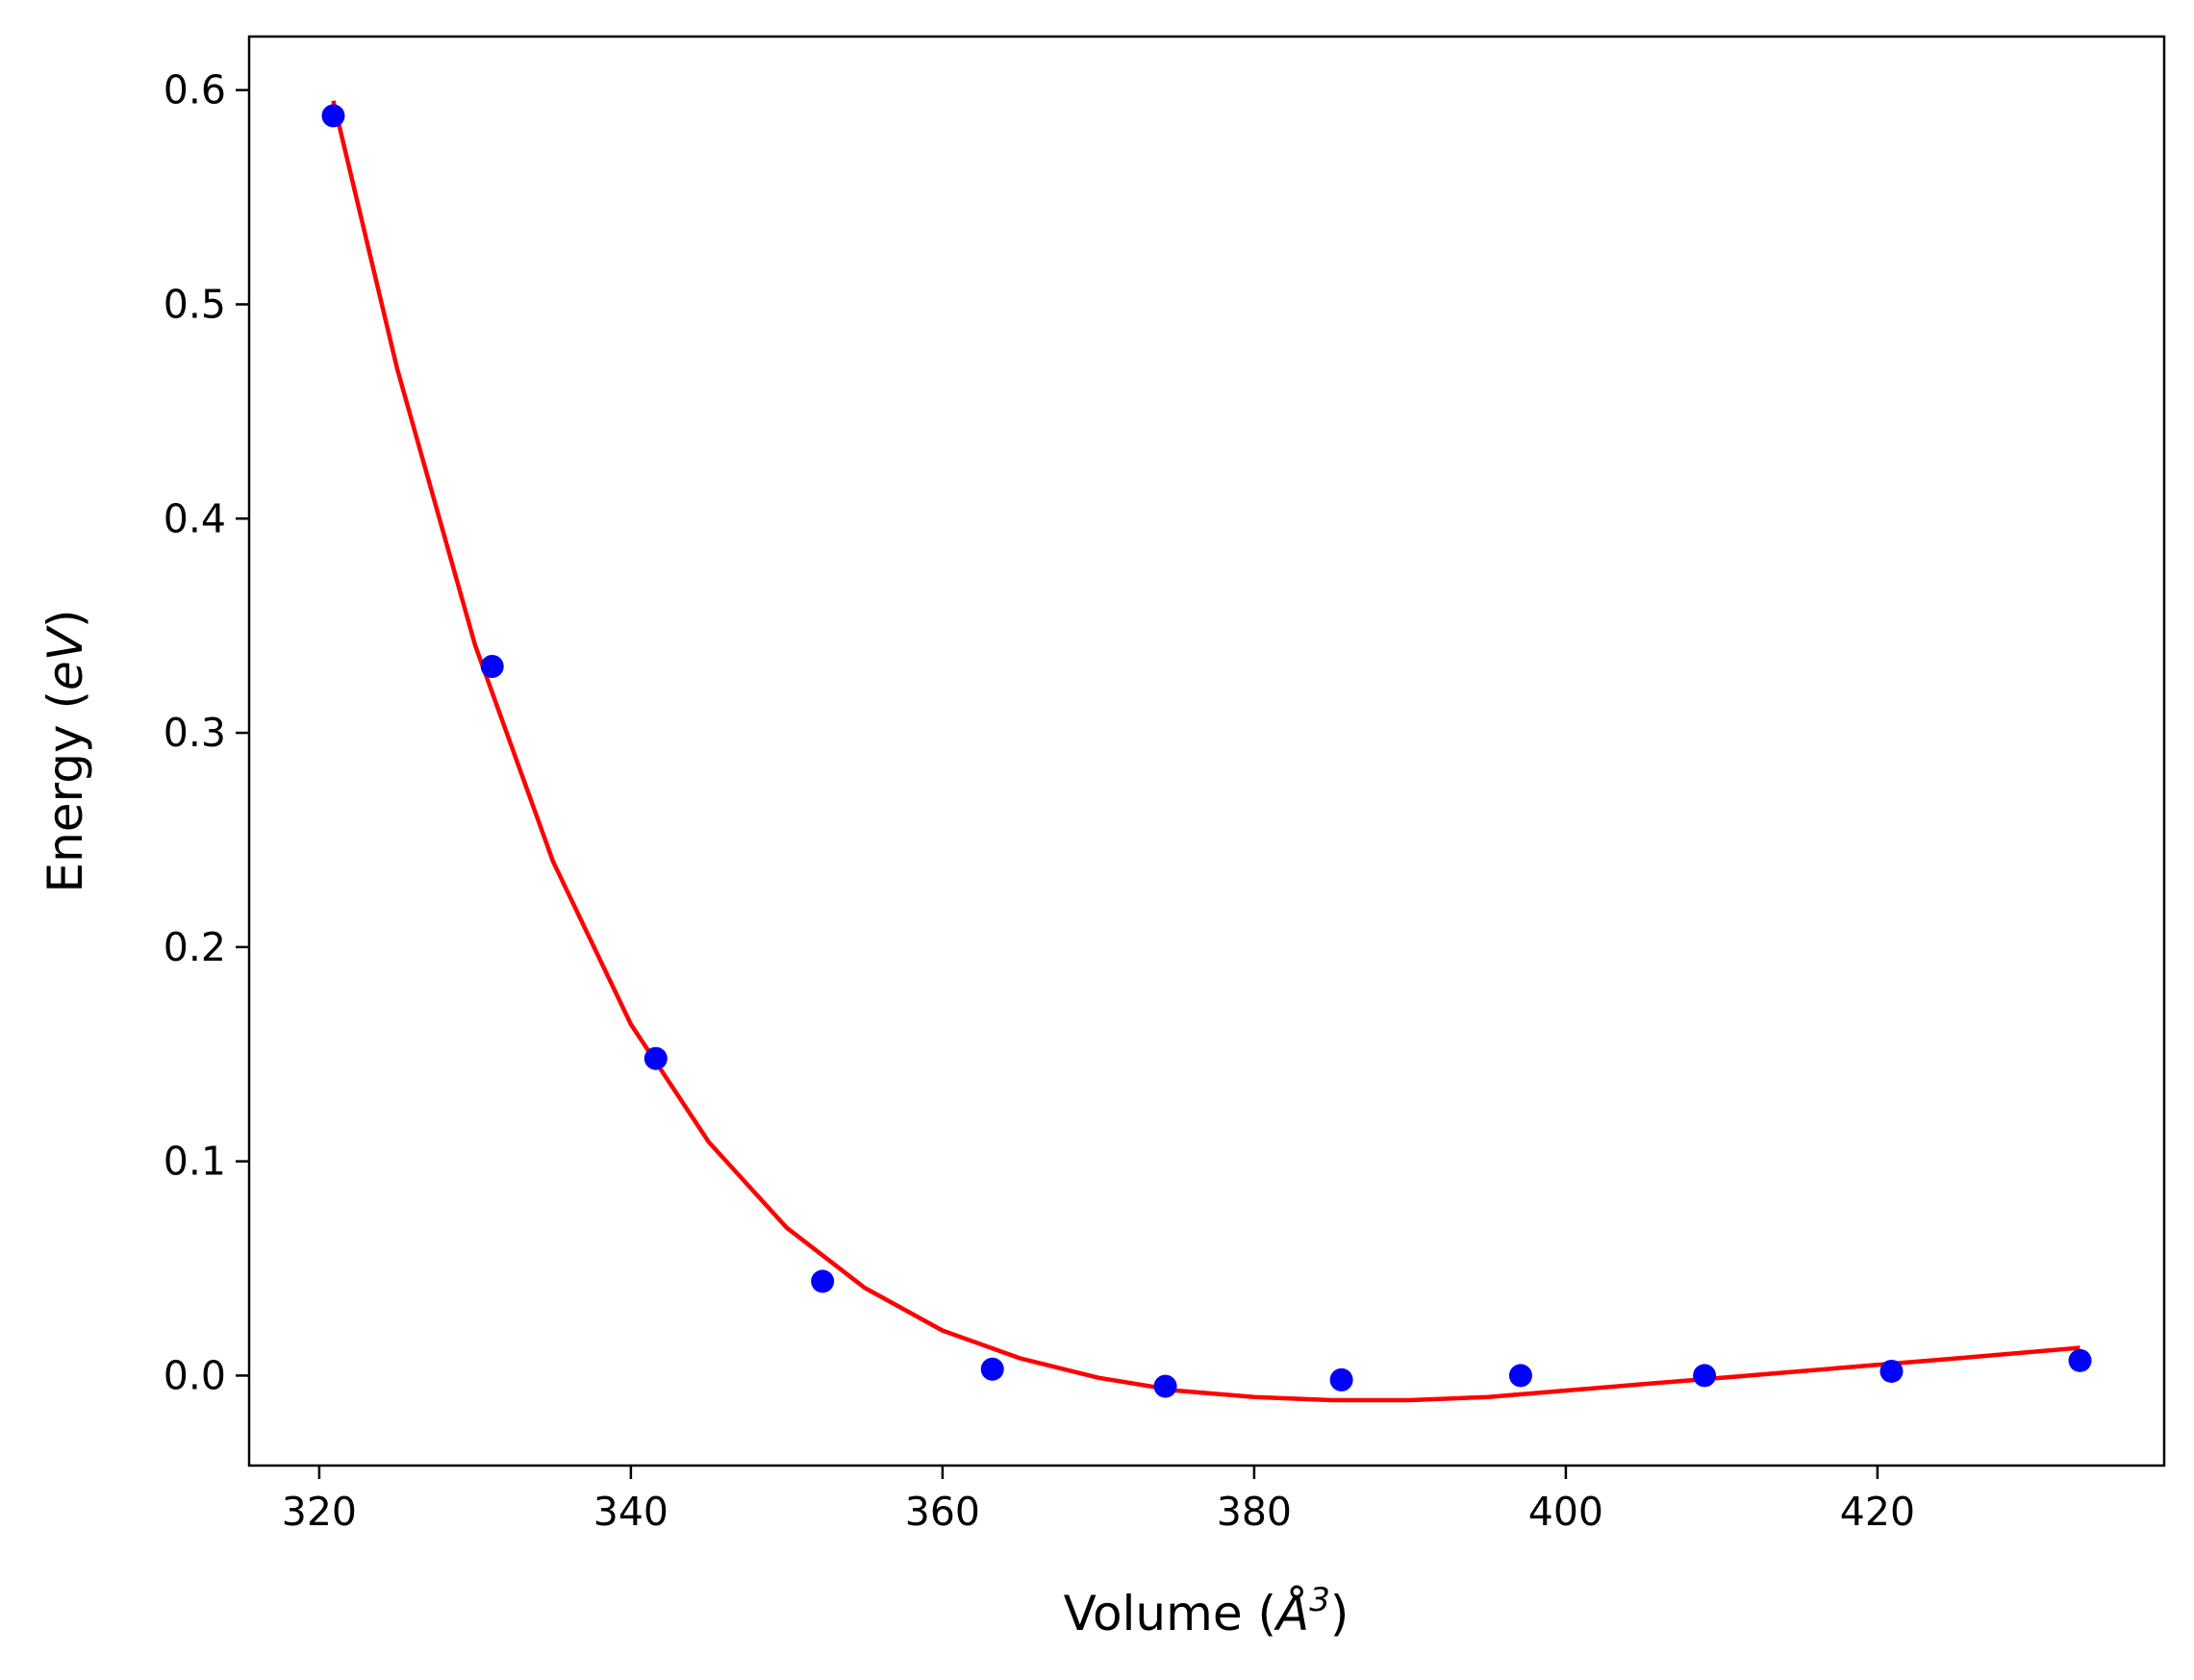 This screenshot has width=2194, height=1680. I want to click on y-axis-label-suffix: ), so click(65, 620).